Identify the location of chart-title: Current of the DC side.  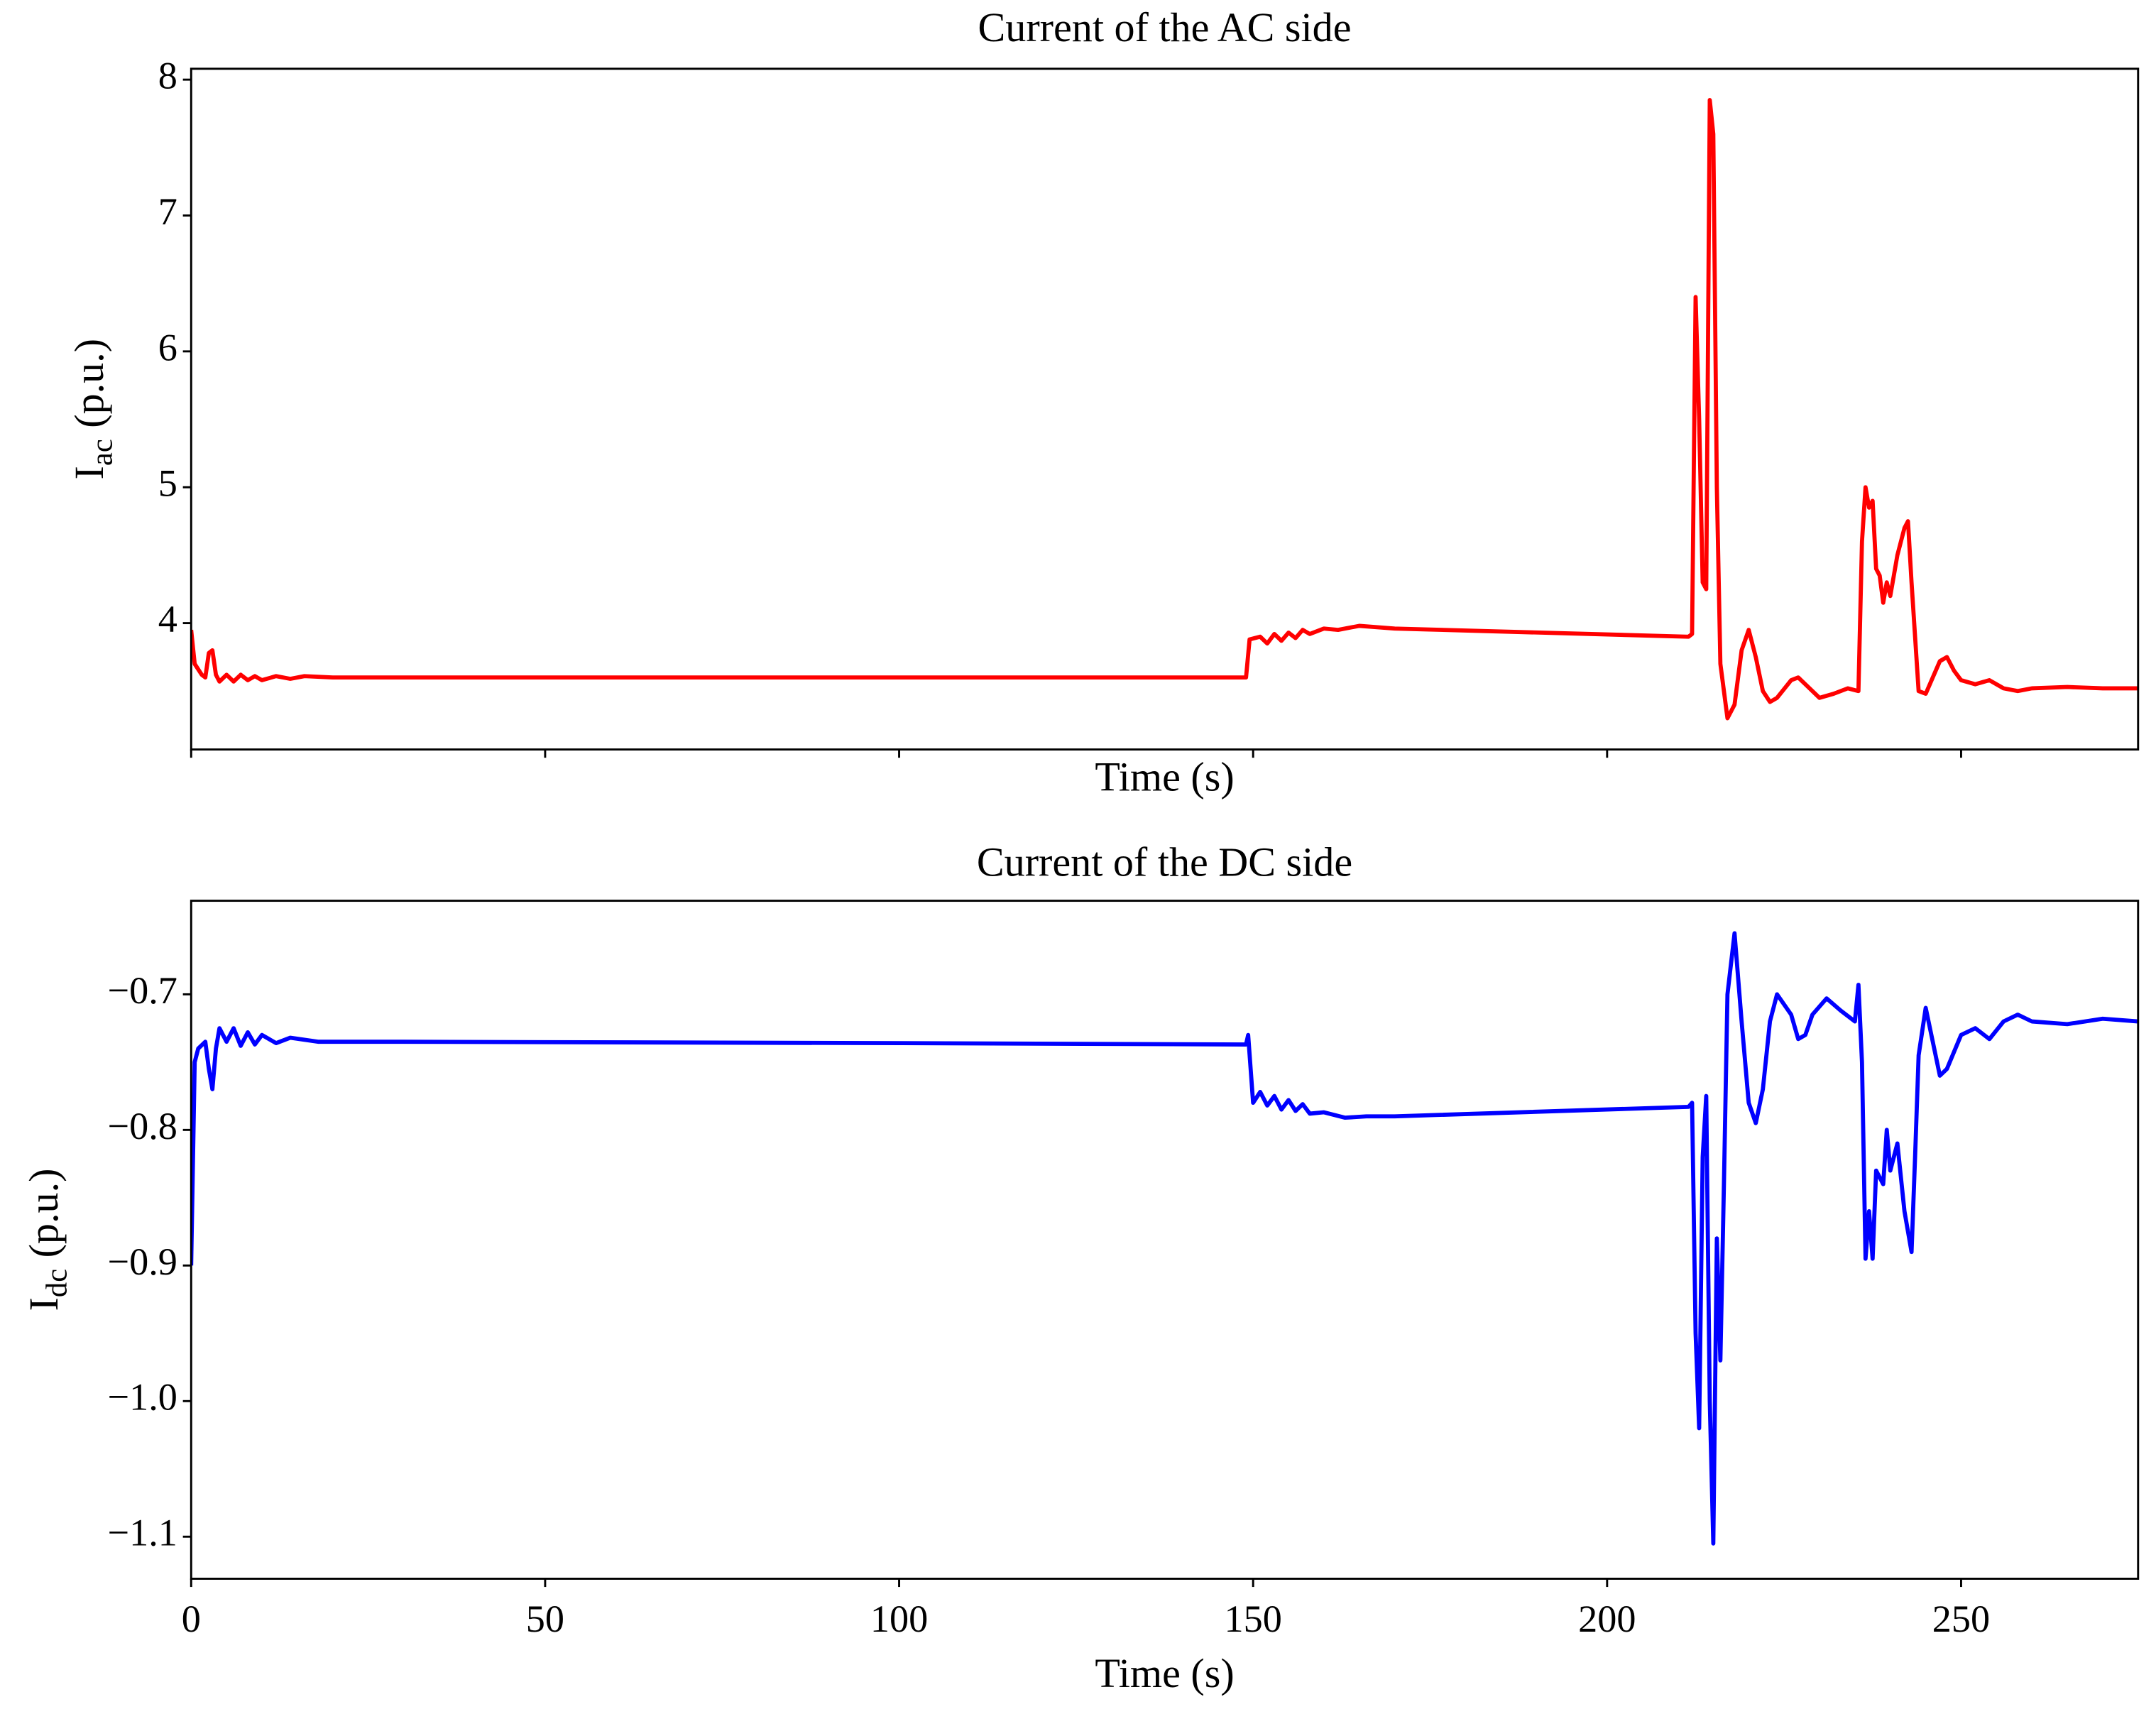
(1164, 862).